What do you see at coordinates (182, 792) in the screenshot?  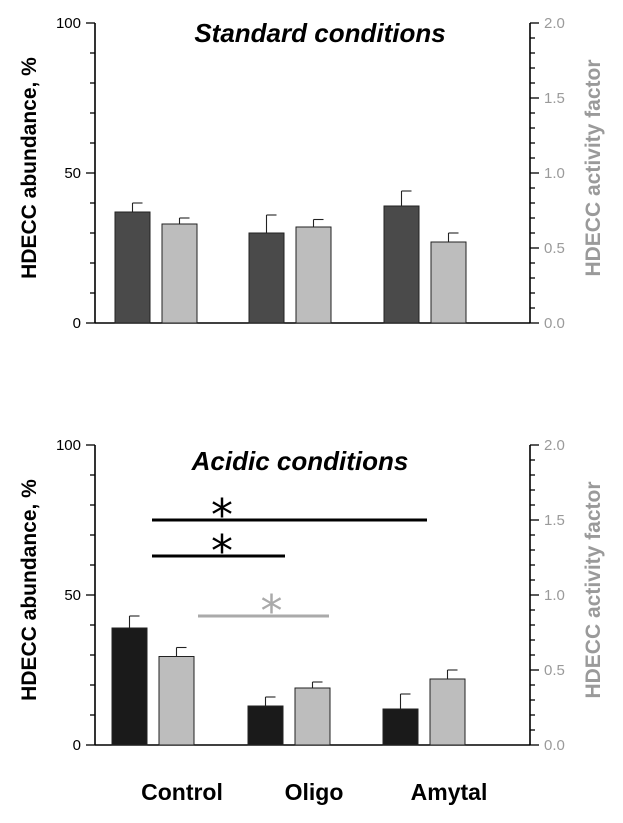 I see `category-label-control: Control` at bounding box center [182, 792].